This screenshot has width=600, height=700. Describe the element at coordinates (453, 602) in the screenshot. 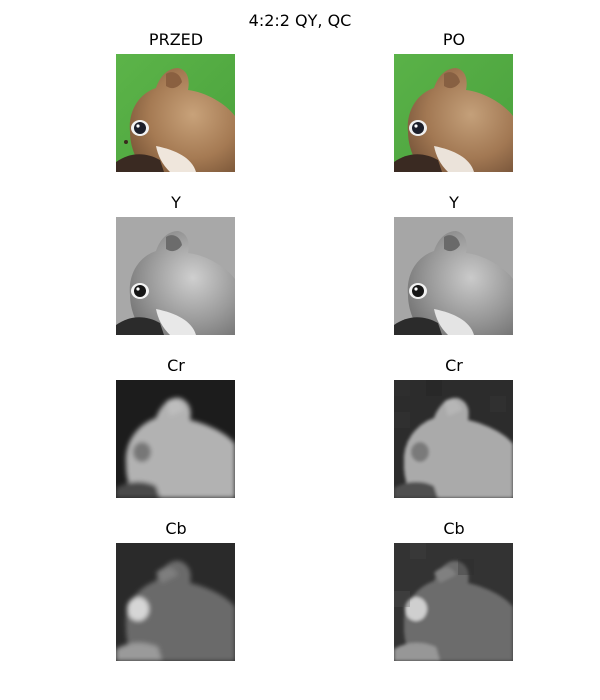

I see `cb-channel-image-after` at that location.